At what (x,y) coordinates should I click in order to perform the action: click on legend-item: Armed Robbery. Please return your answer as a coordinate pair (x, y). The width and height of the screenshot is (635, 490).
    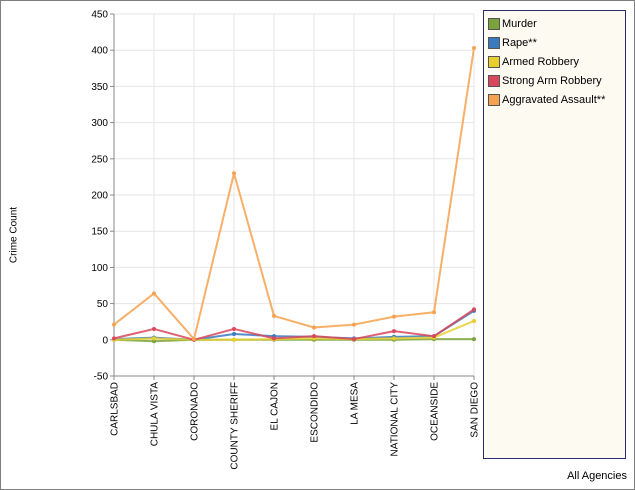
    Looking at the image, I should click on (556, 61).